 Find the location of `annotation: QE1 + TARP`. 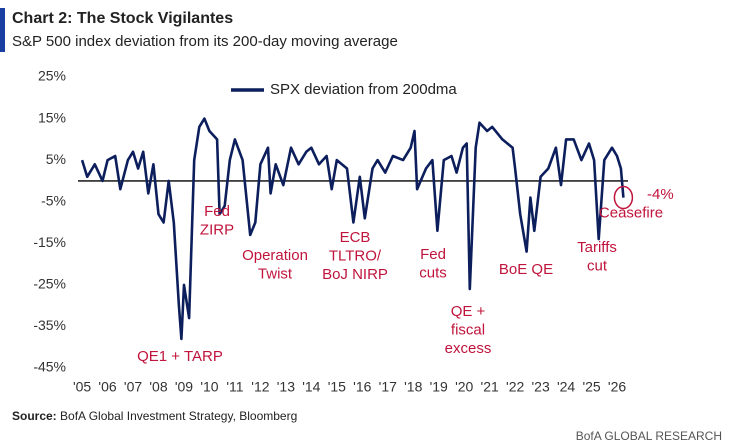

annotation: QE1 + TARP is located at coordinates (180, 356).